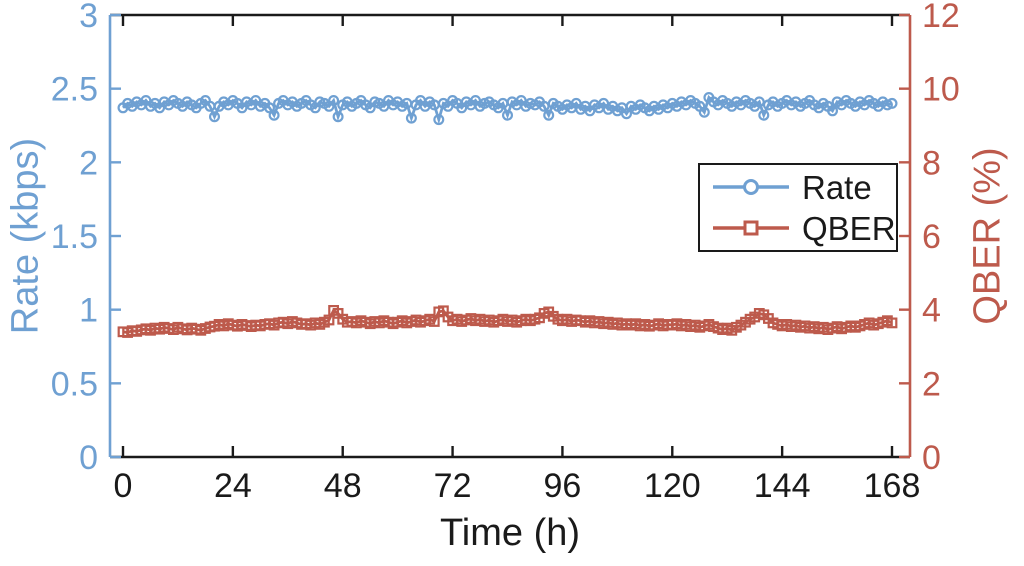  I want to click on legend-rate-marker-icon, so click(751, 187).